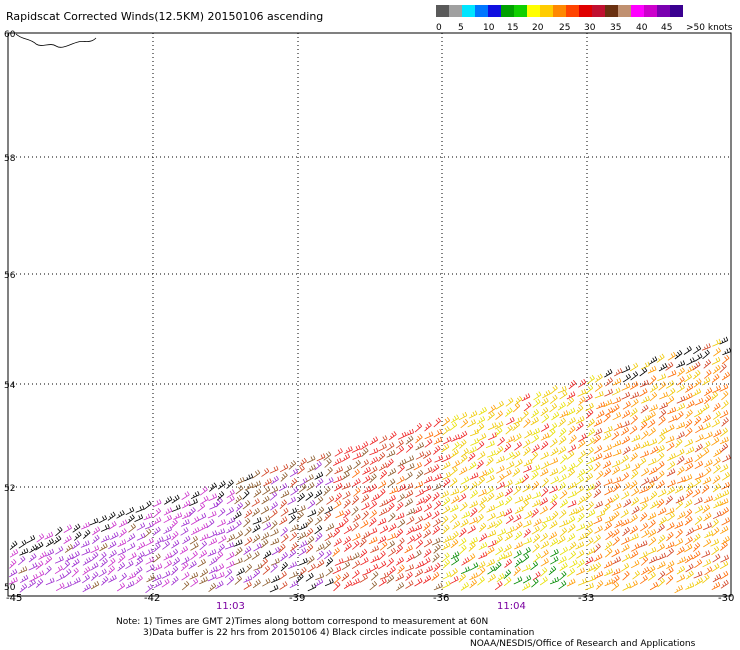  I want to click on lon-label: -33, so click(586, 598).